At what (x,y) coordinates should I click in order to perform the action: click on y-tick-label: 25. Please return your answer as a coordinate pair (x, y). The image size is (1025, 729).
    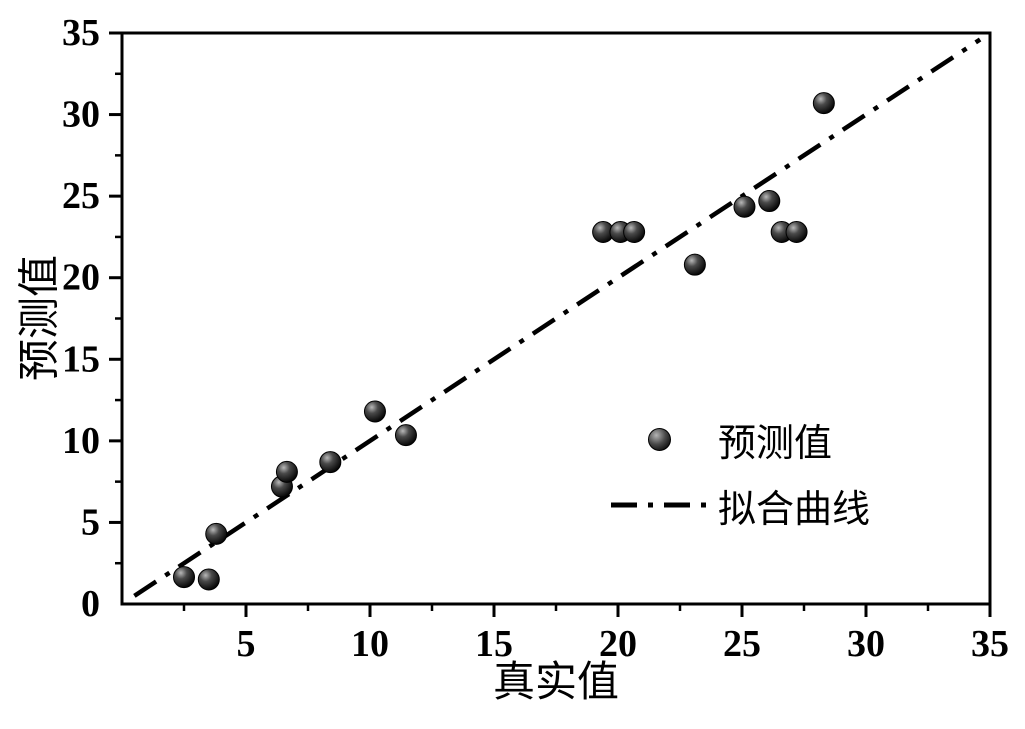
    Looking at the image, I should click on (81, 196).